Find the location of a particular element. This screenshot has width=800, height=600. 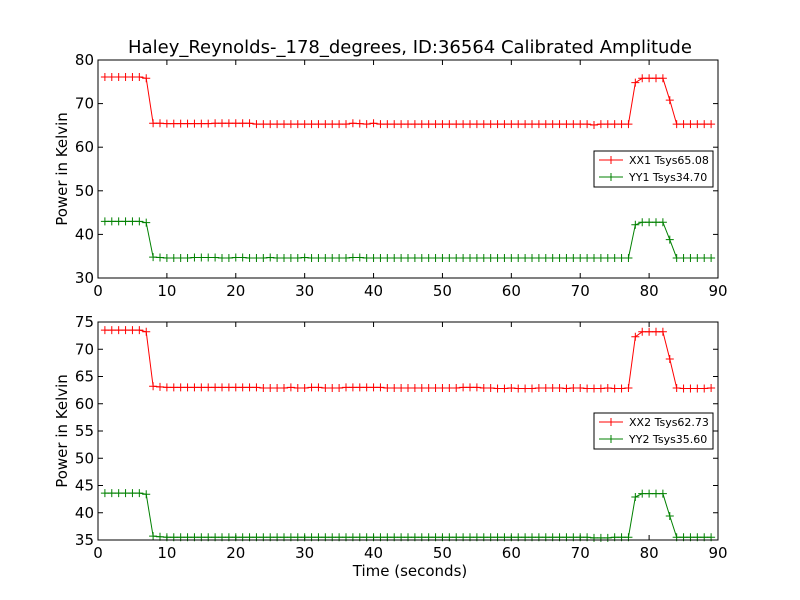

x-tick-label: 80 is located at coordinates (649, 291).